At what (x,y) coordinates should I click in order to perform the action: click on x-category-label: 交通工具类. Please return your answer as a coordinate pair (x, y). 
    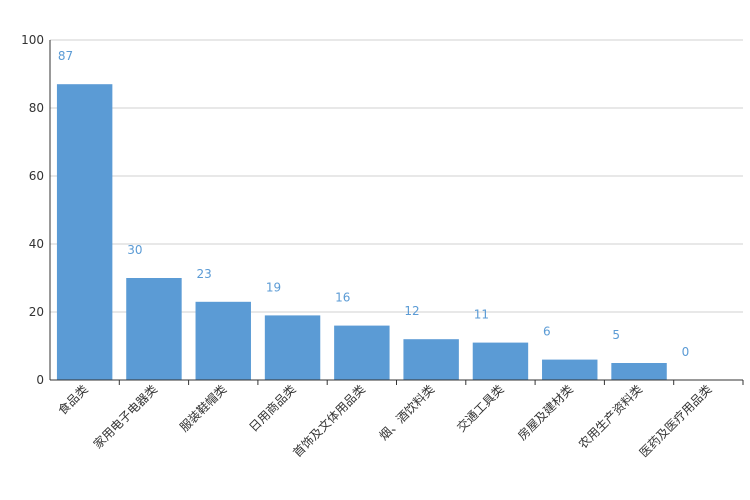
    Looking at the image, I should click on (480, 408).